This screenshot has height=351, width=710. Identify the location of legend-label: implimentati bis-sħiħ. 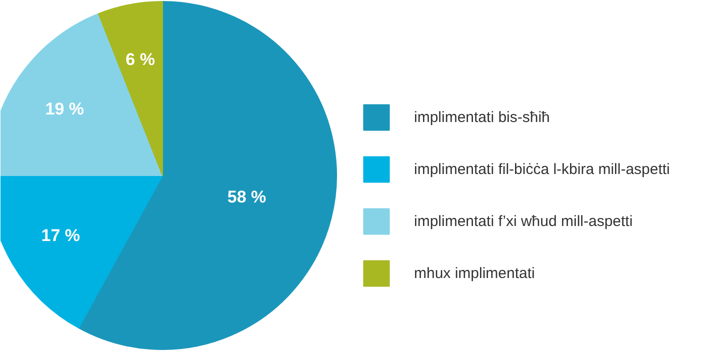
(482, 117).